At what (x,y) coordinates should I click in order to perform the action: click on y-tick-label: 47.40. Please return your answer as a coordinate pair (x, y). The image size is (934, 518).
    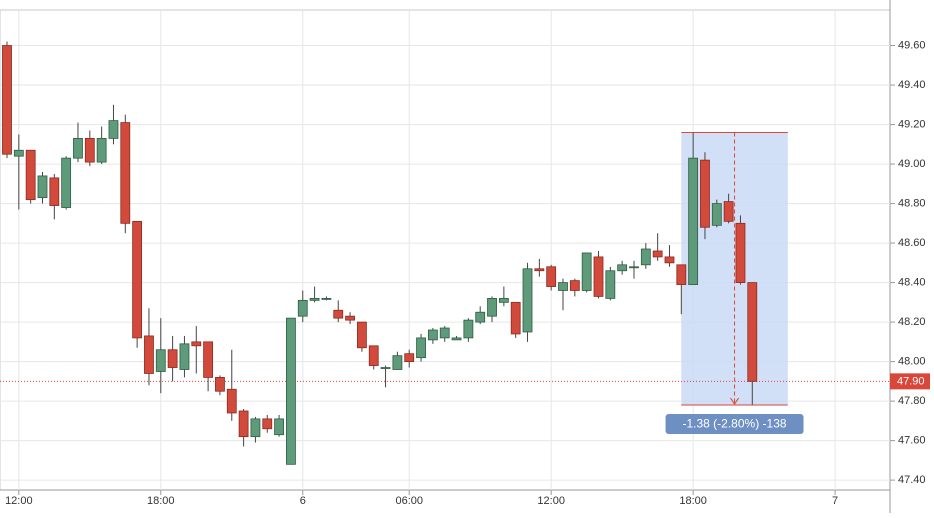
    Looking at the image, I should click on (912, 480).